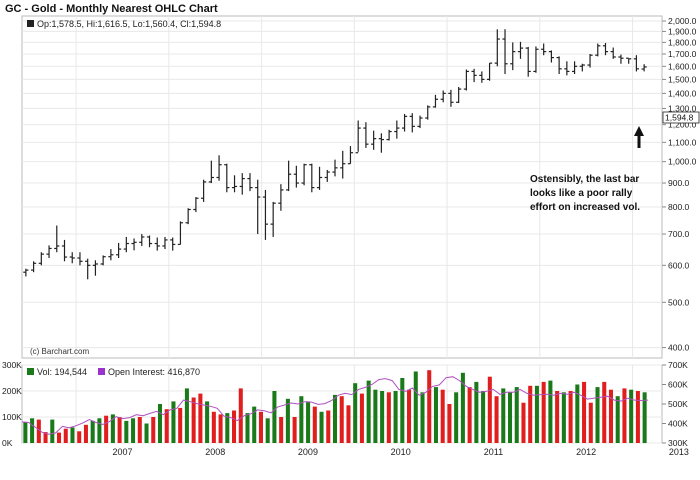 The height and width of the screenshot is (480, 700). I want to click on oi-legend: Open Interest: 416,870, so click(154, 372).